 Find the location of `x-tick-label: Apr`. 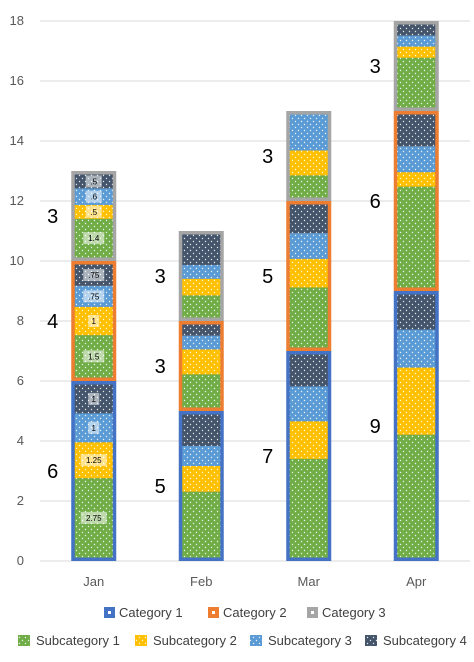

x-tick-label: Apr is located at coordinates (416, 581).